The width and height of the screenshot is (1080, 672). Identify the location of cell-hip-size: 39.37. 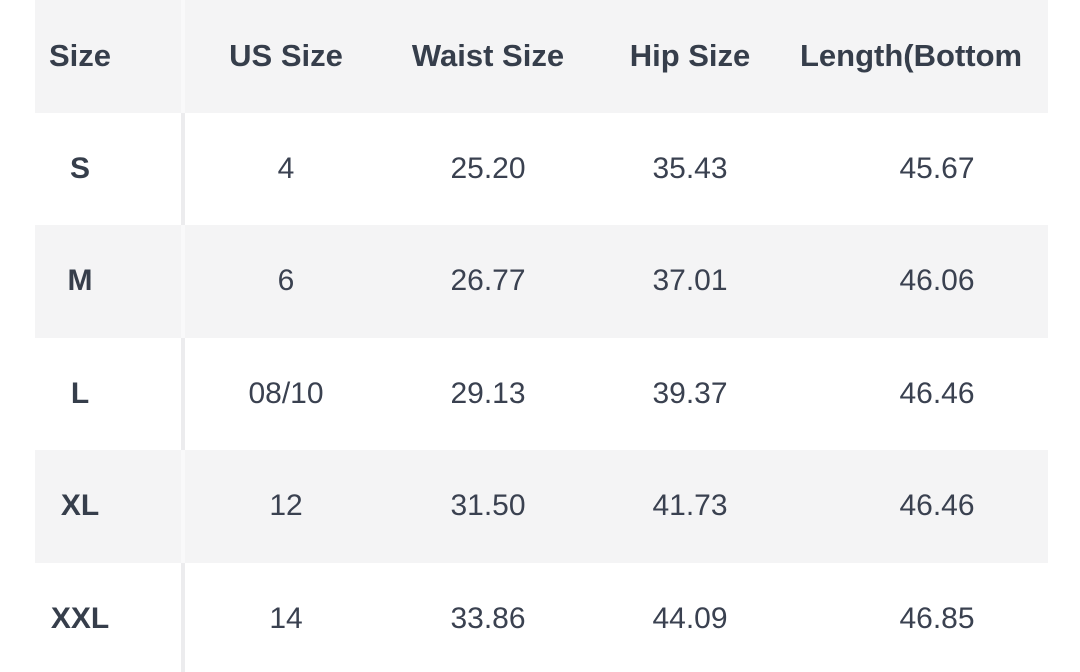
(690, 393).